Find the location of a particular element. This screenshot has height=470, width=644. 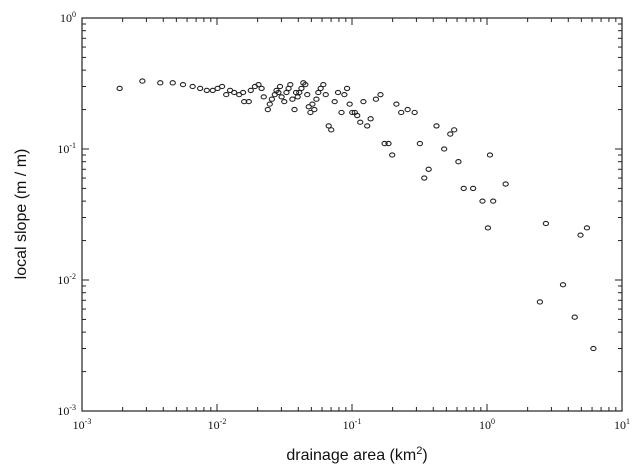

y-tick-label: 10⁻¹ is located at coordinates (66, 148).